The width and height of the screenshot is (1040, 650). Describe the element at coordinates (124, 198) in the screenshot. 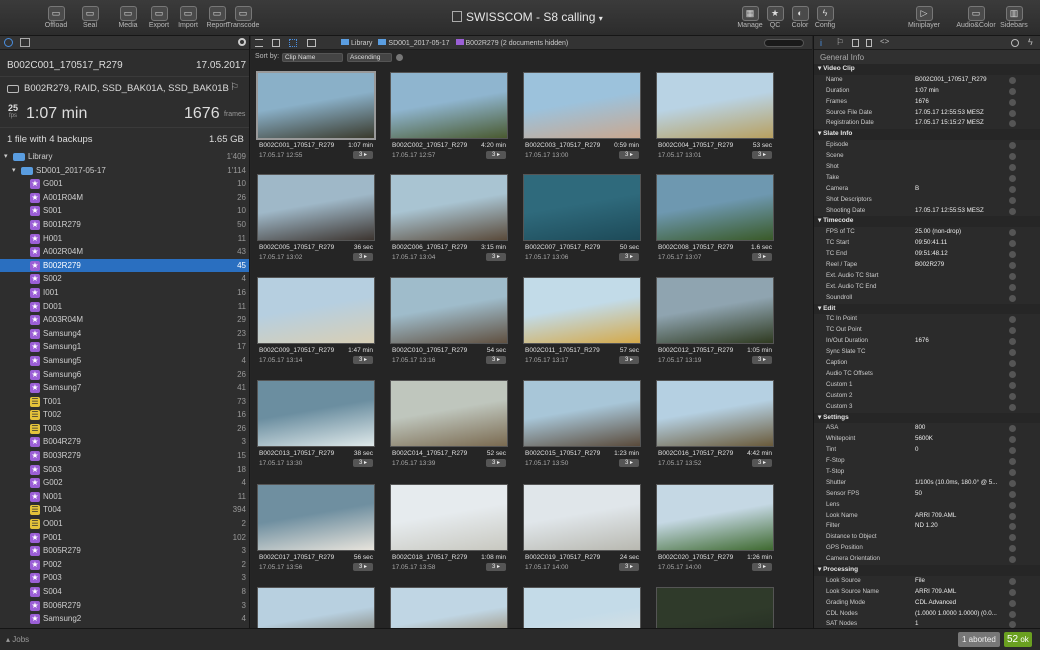

I see `tree-item: ★ A001R04M 26` at that location.